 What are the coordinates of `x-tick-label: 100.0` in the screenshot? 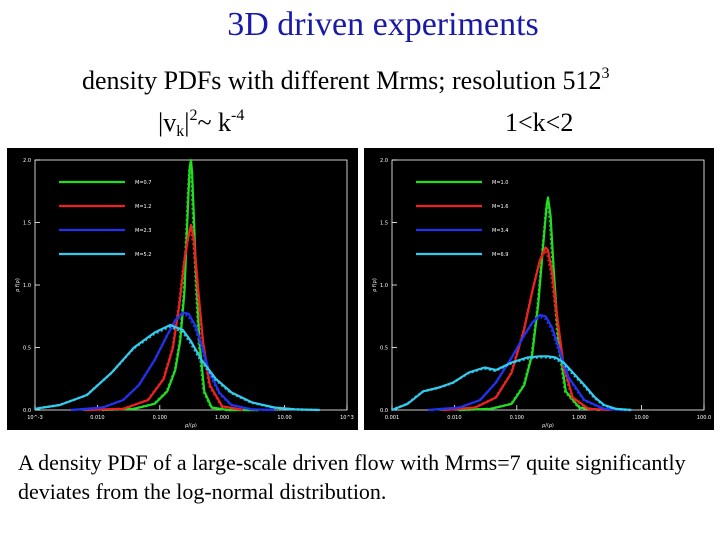 It's located at (704, 418).